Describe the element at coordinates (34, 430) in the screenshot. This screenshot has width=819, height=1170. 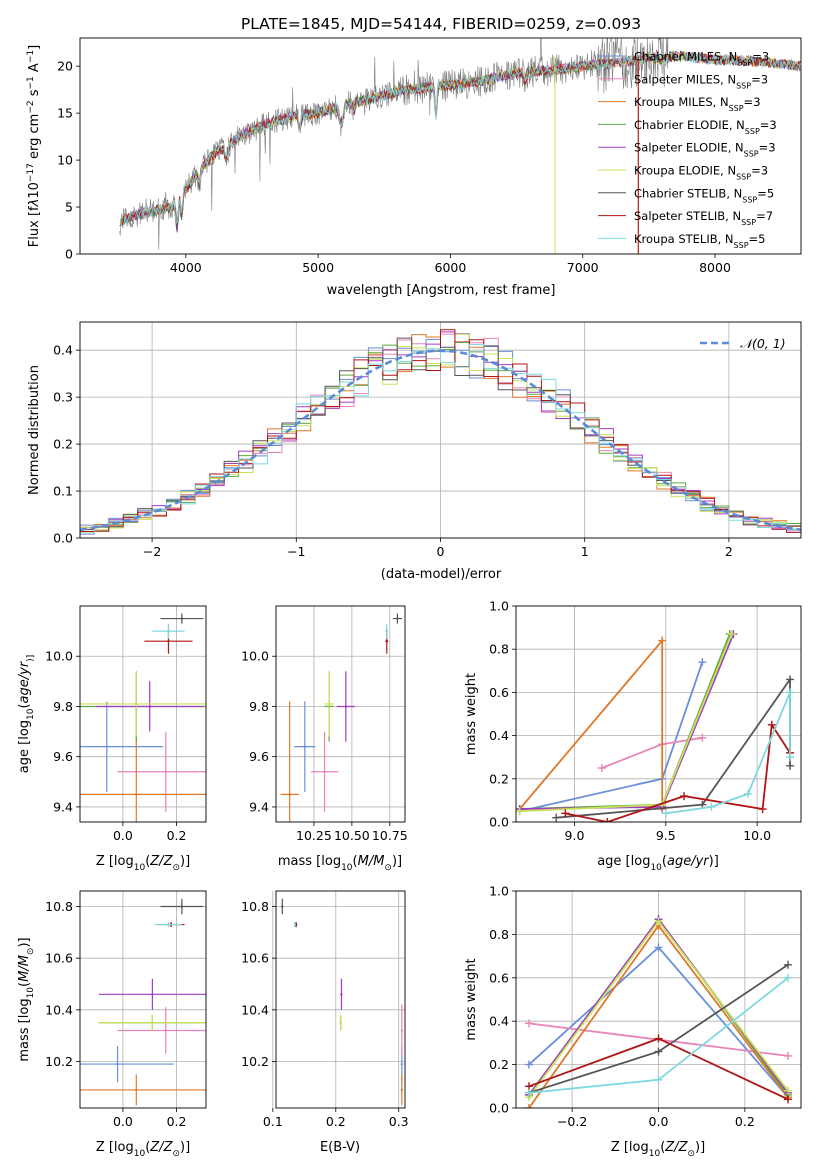
I see `y-axis-label: Normed distribution` at that location.